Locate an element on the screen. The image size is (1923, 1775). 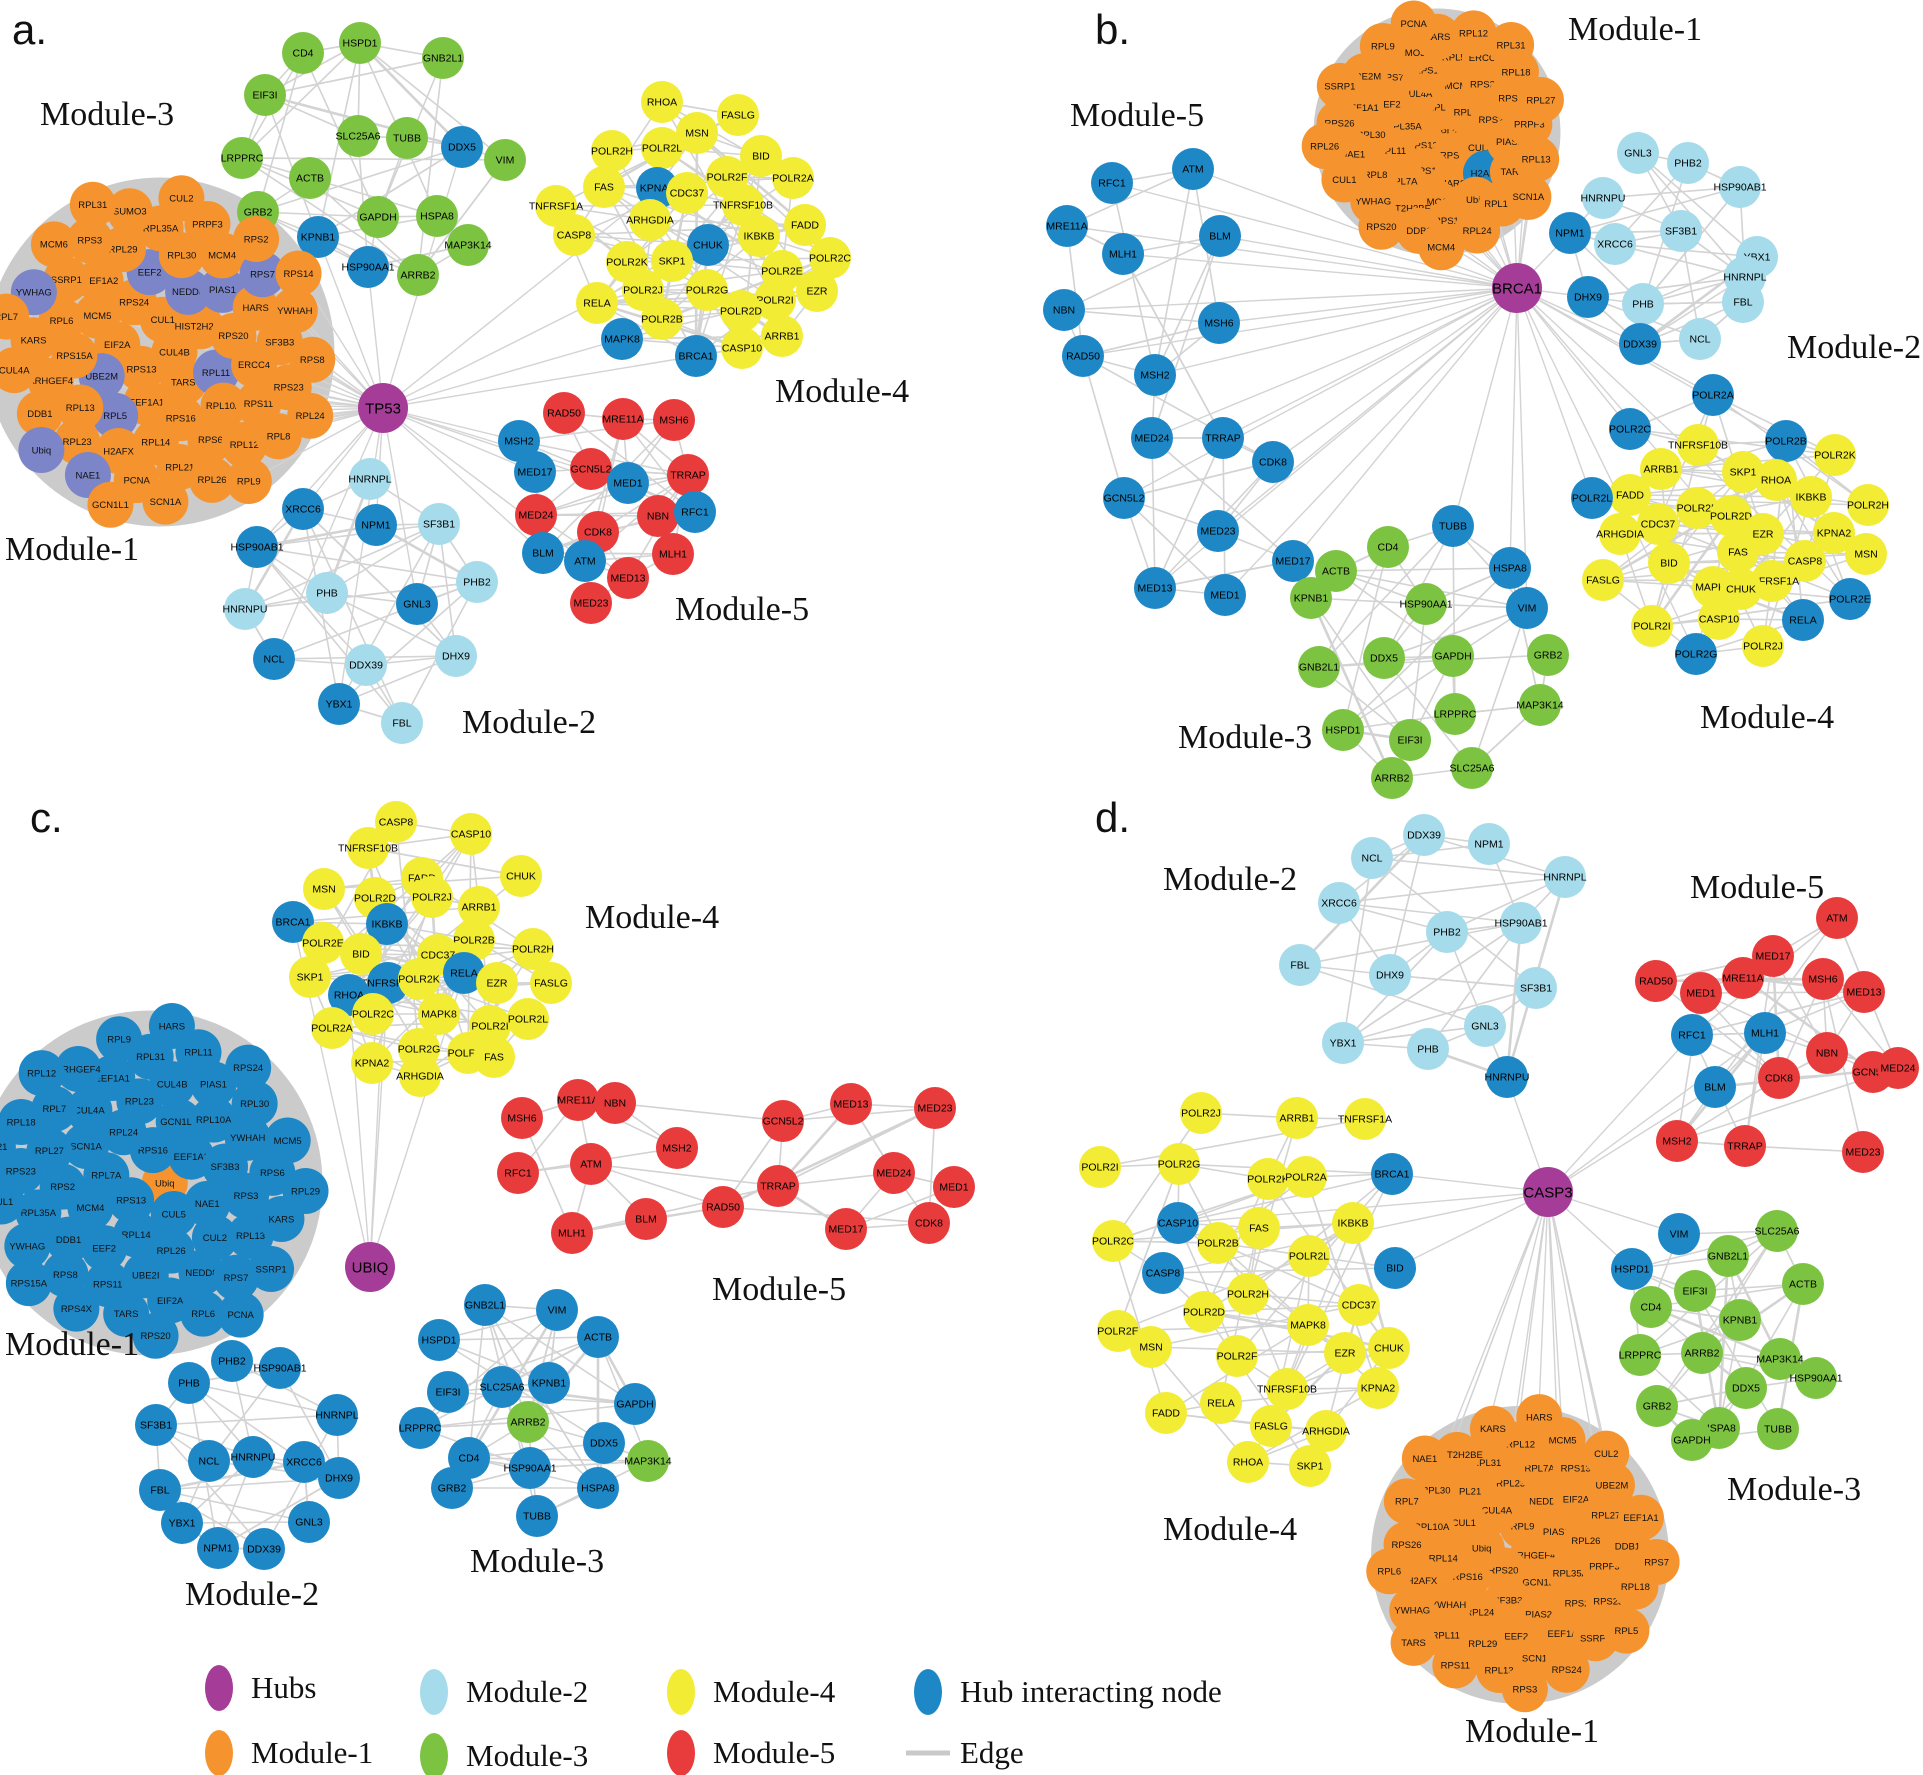
node-label: YWHAH is located at coordinates (1449, 1605).